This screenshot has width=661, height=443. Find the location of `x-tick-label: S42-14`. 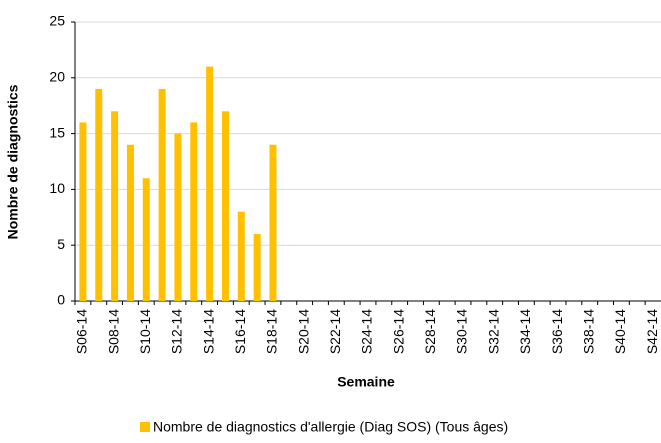

x-tick-label: S42-14 is located at coordinates (652, 331).